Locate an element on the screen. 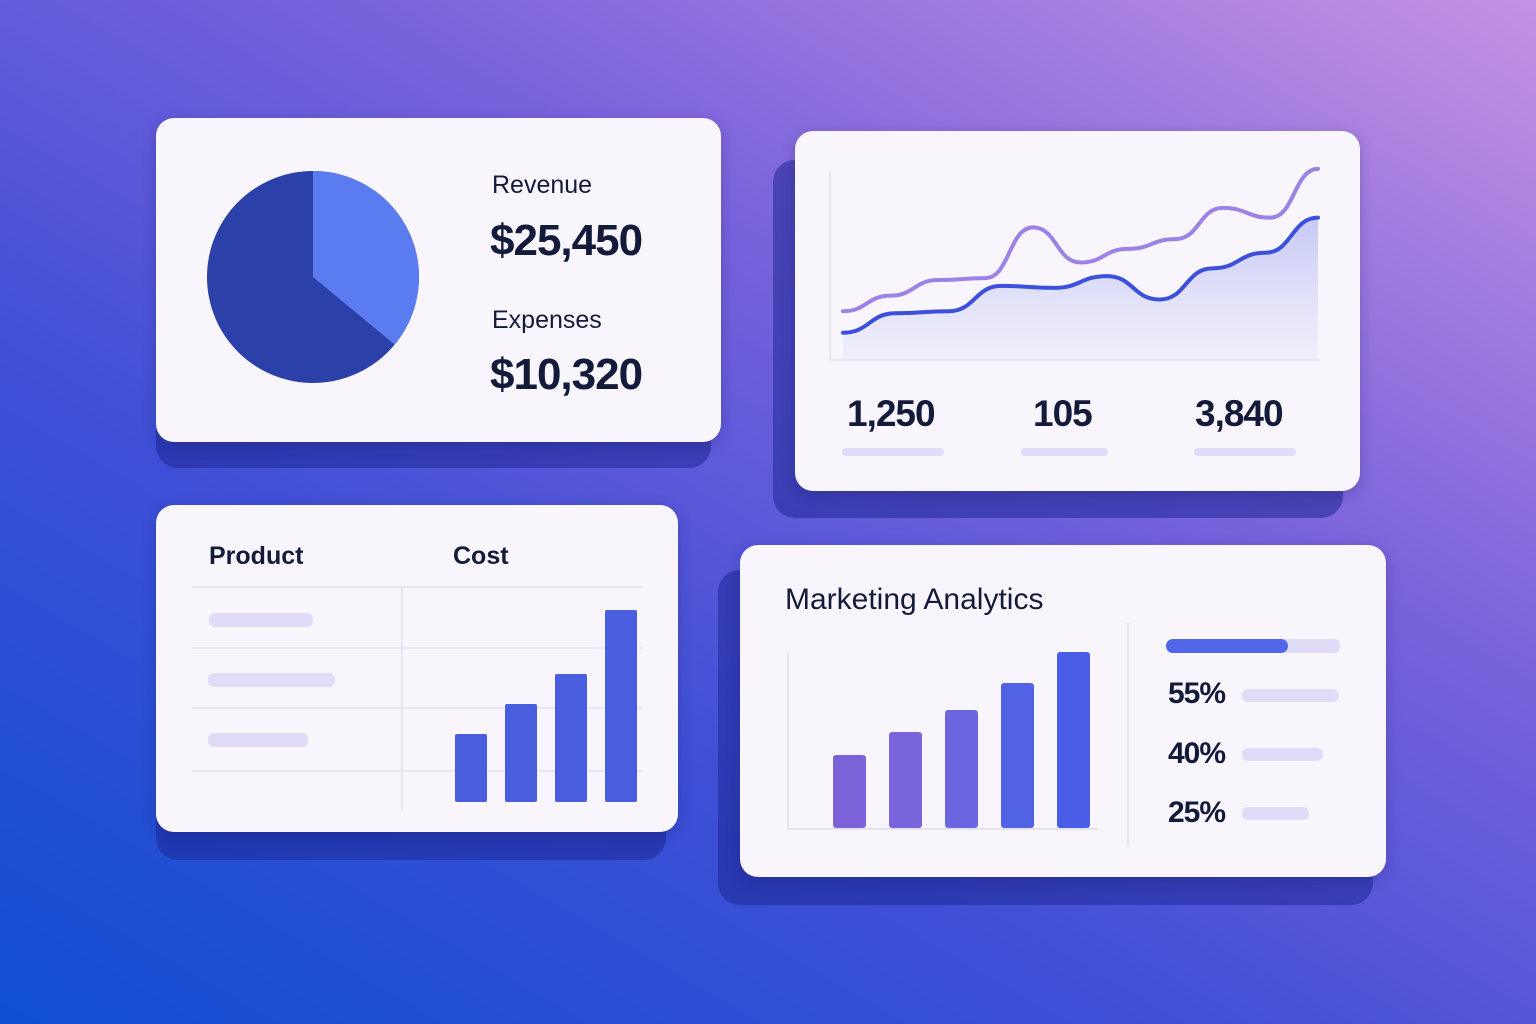 The height and width of the screenshot is (1024, 1536). column-header-product: Product is located at coordinates (256, 556).